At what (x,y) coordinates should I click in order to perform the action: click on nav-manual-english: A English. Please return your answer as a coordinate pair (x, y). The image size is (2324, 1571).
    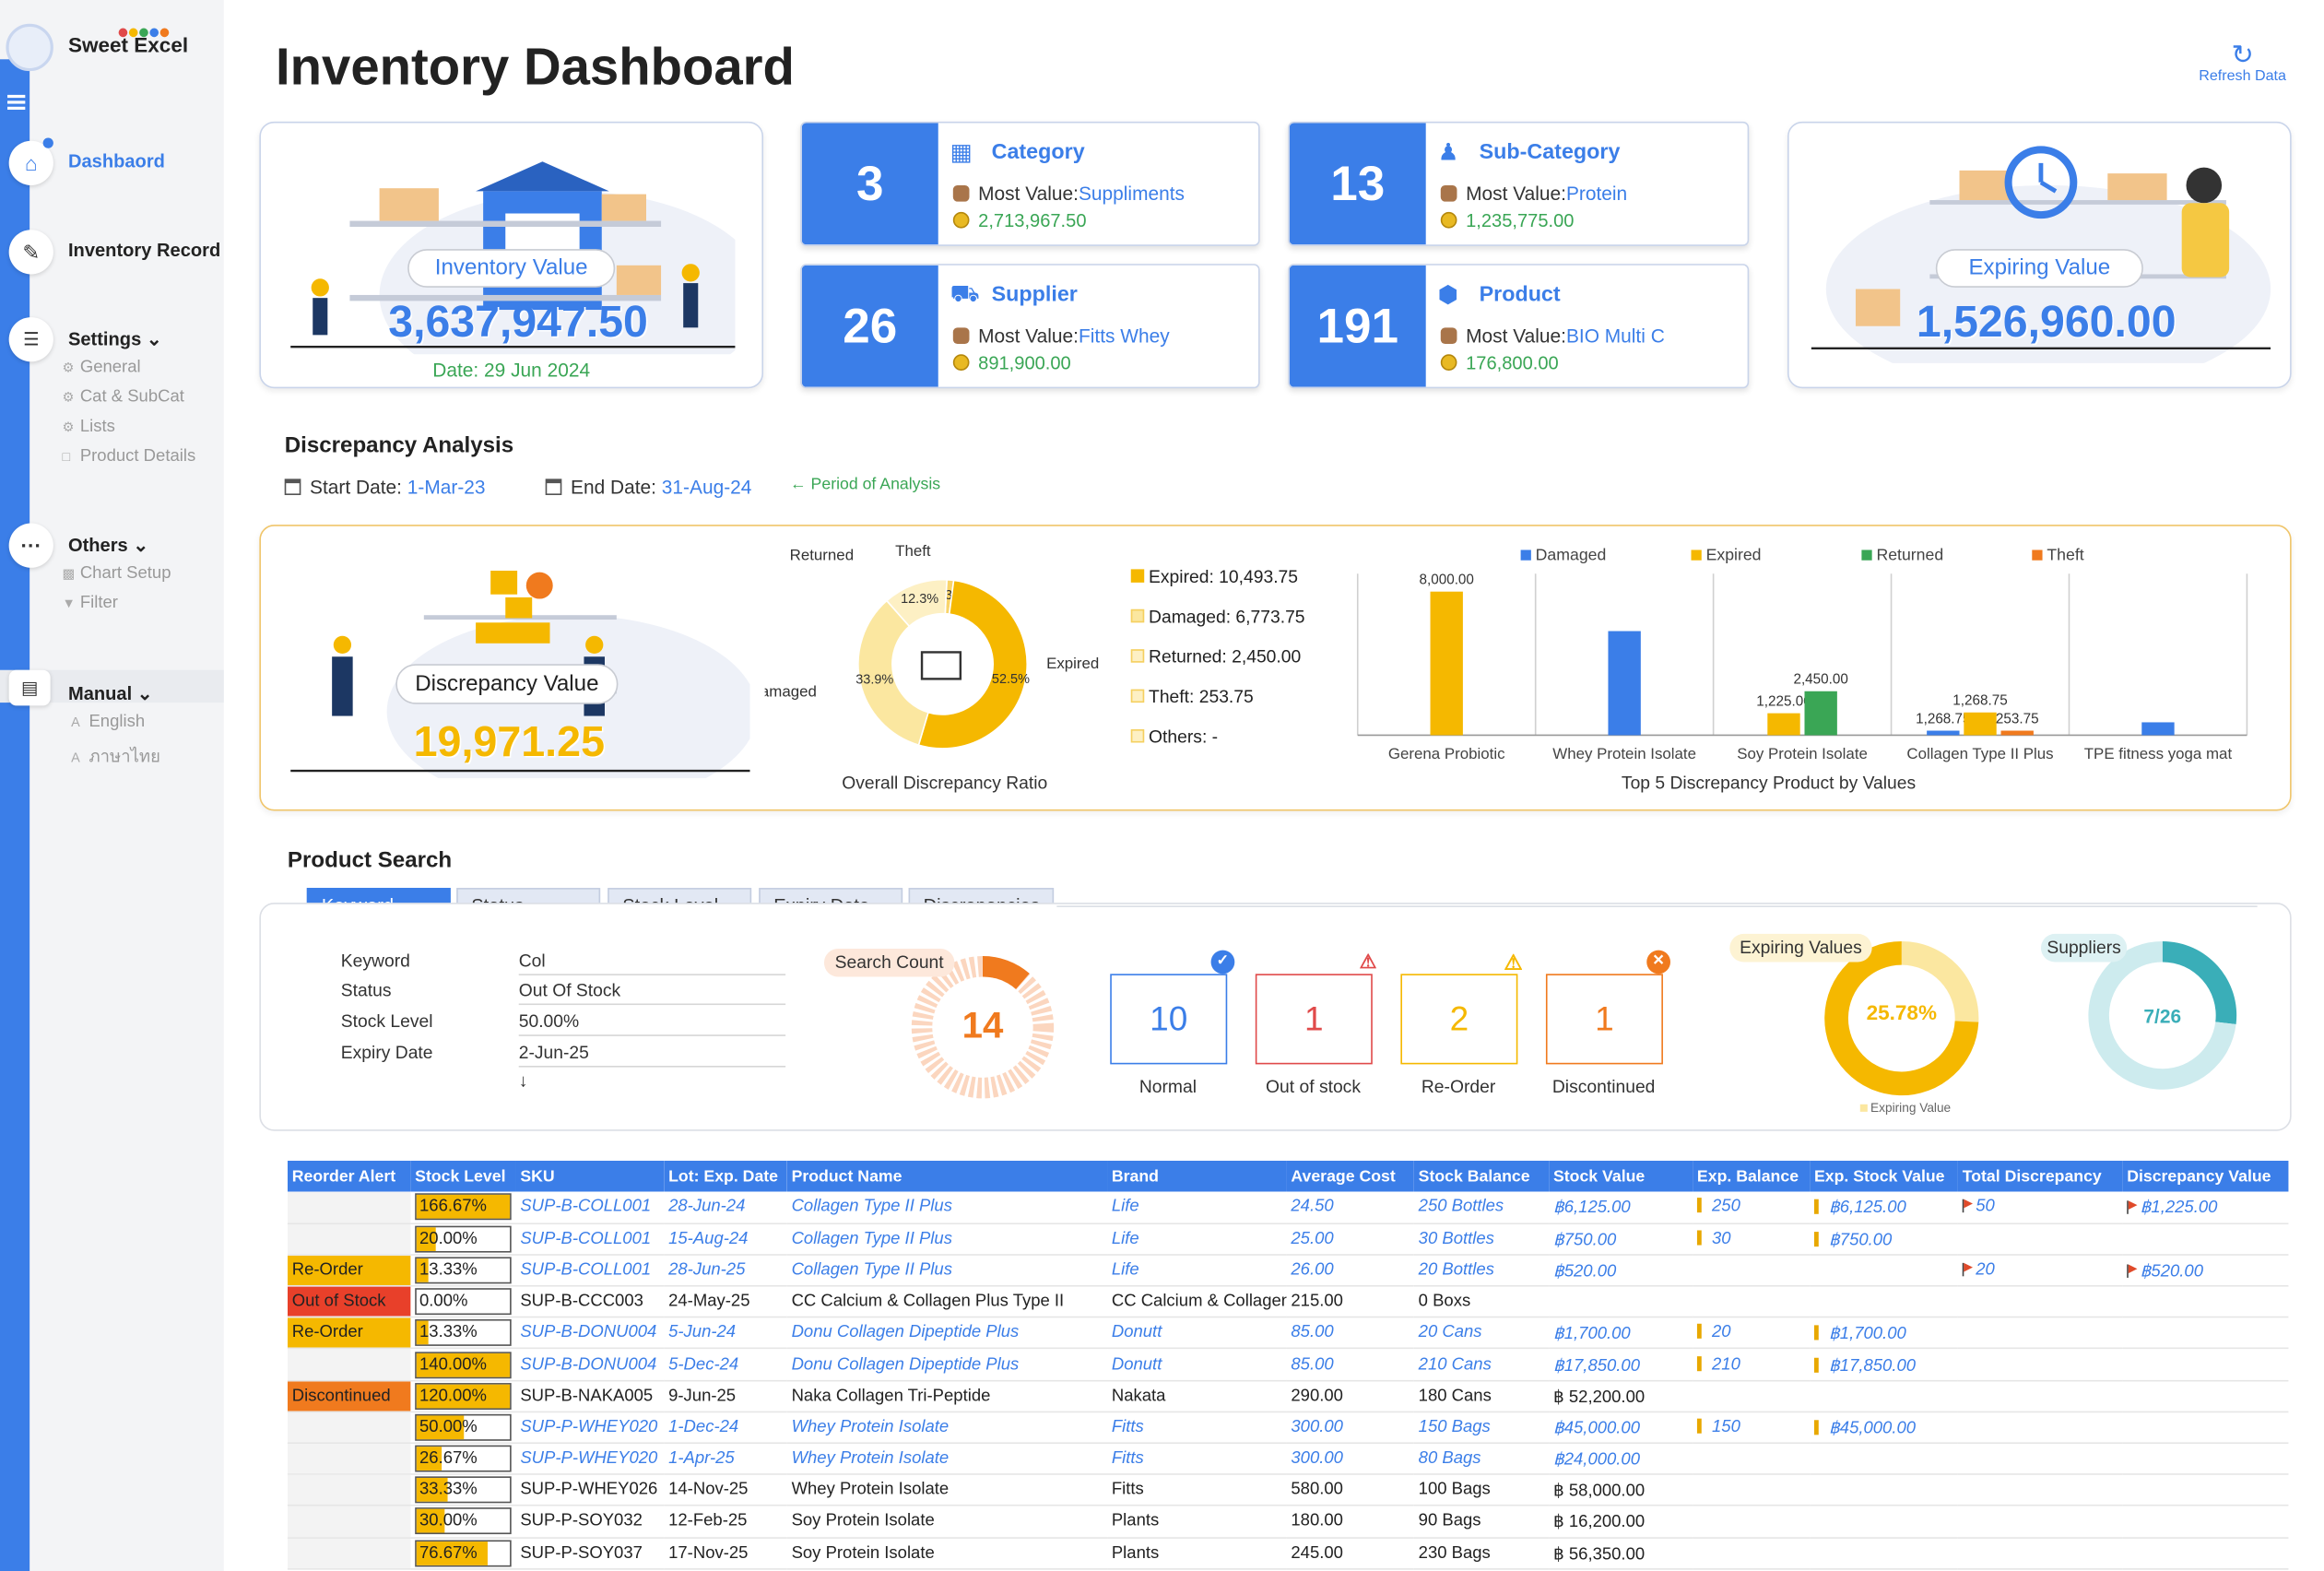
    Looking at the image, I should click on (108, 721).